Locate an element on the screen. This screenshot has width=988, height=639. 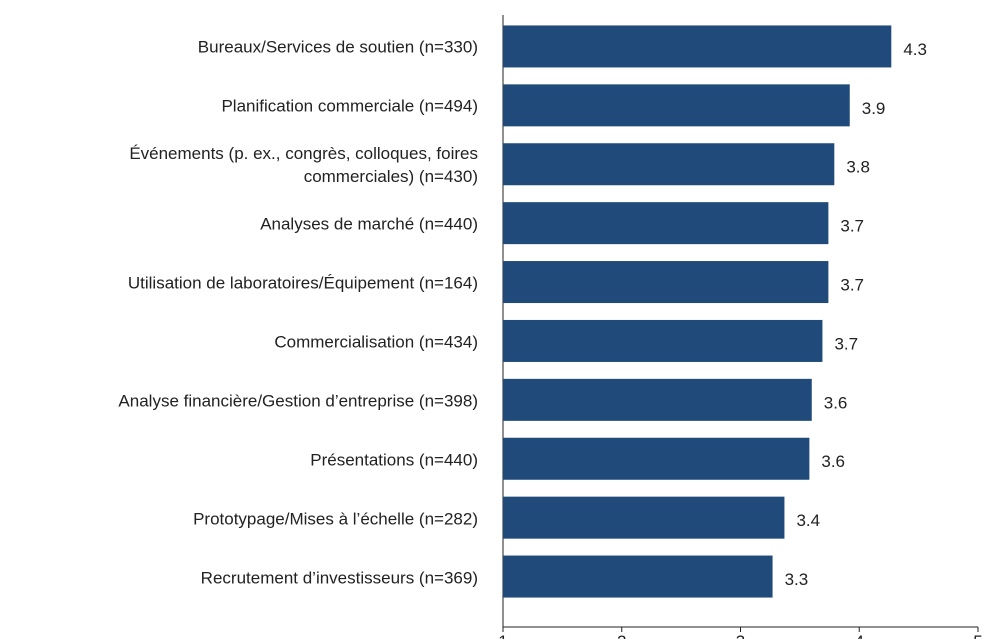
category-label: Recrutement d’investisseurs (n=369) is located at coordinates (339, 578).